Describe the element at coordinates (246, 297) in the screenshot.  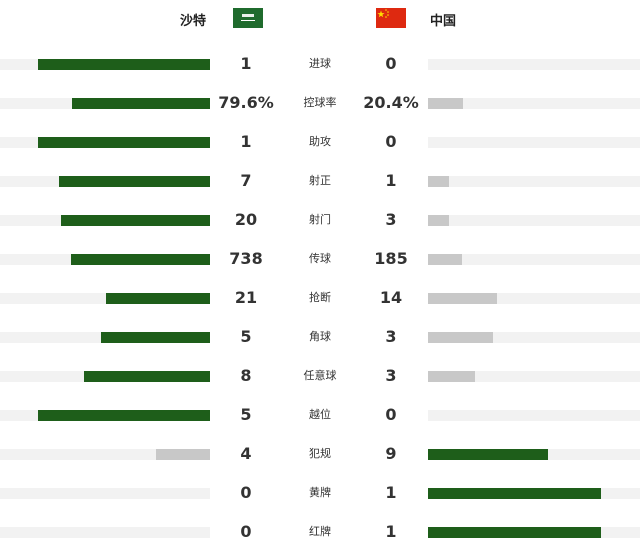
I see `home-stat-value: 21` at that location.